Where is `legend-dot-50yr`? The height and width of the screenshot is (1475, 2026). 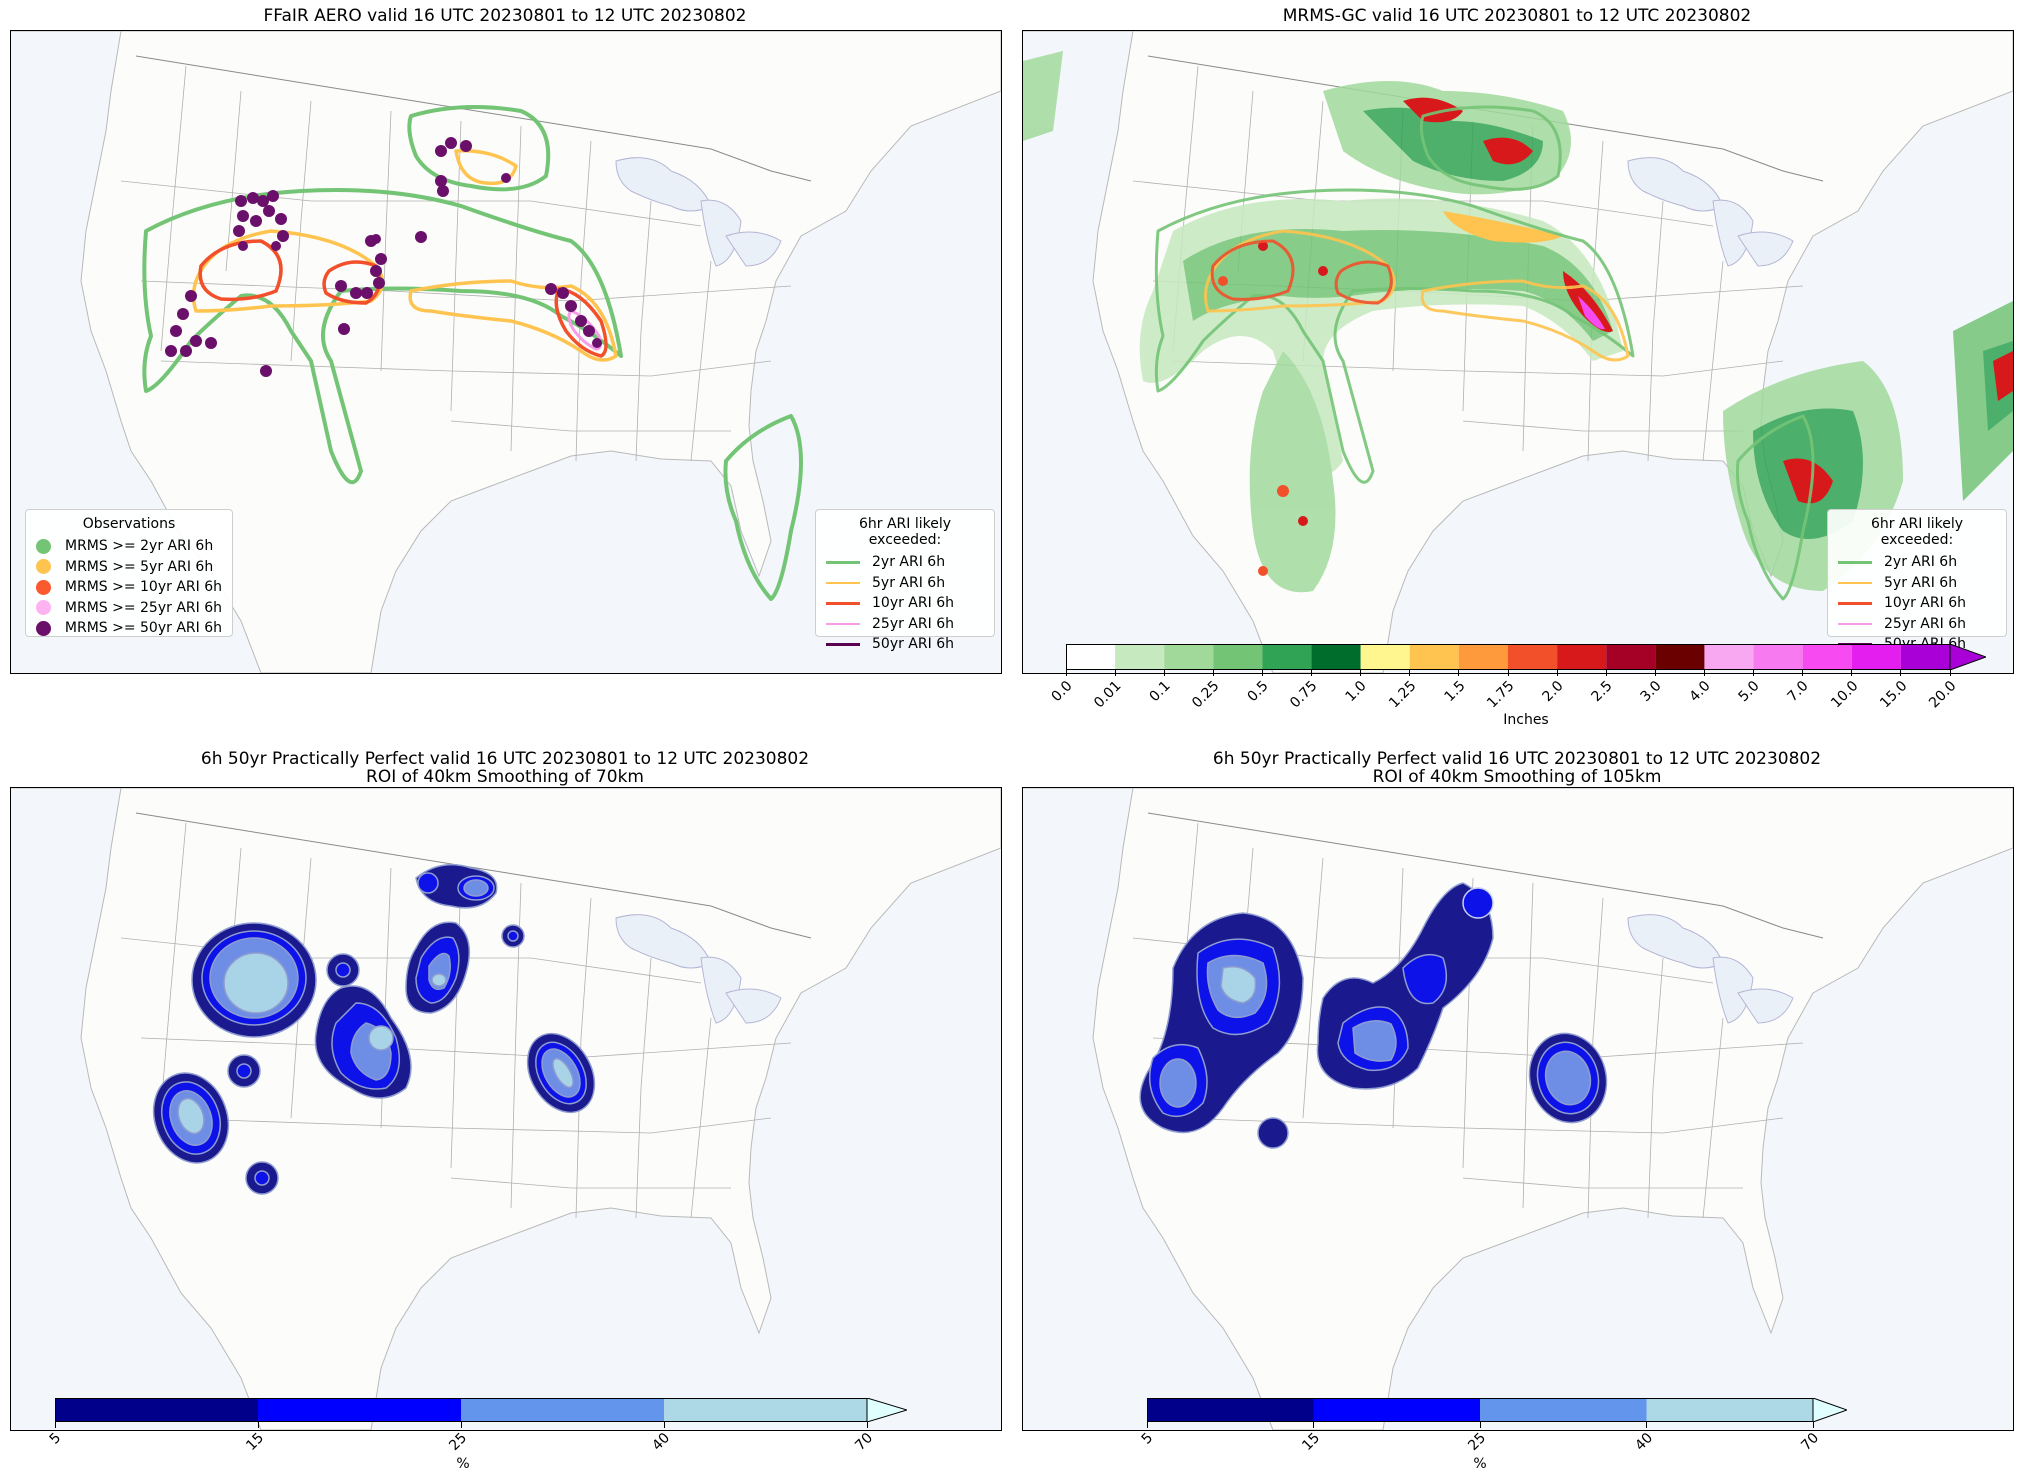 legend-dot-50yr is located at coordinates (43, 628).